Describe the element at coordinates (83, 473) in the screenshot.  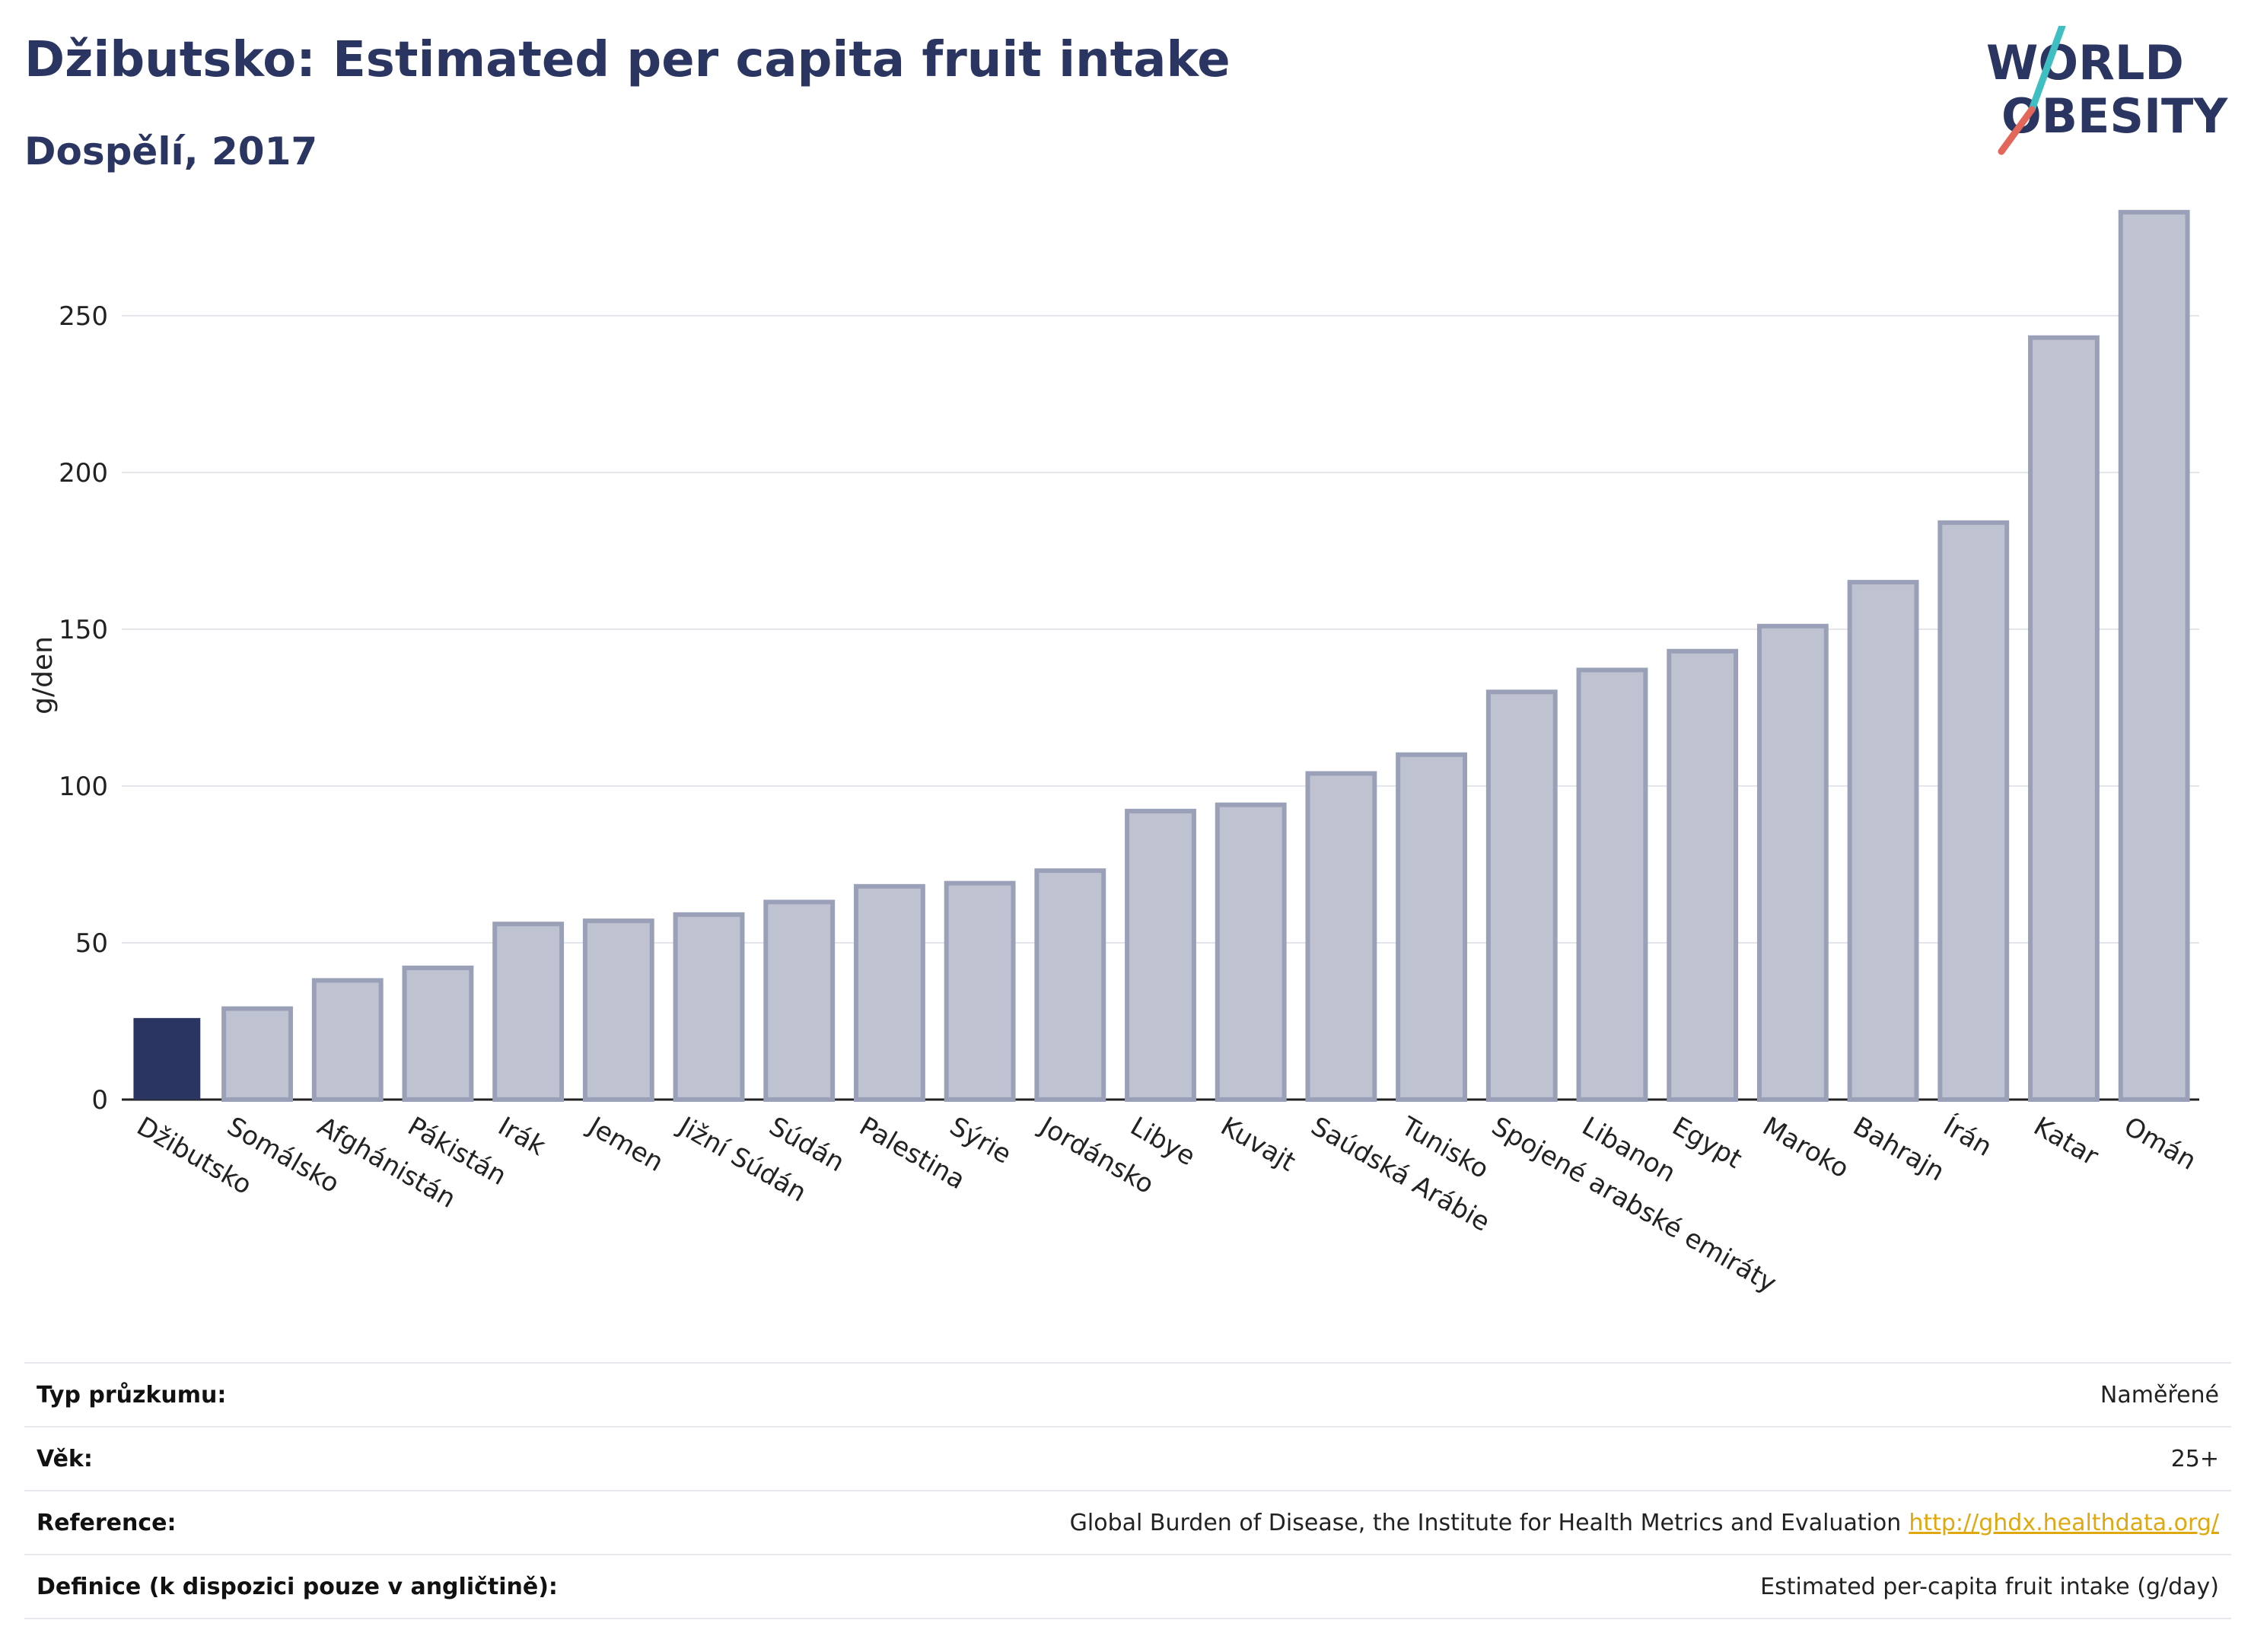
I see `y-tick-label: 200` at that location.